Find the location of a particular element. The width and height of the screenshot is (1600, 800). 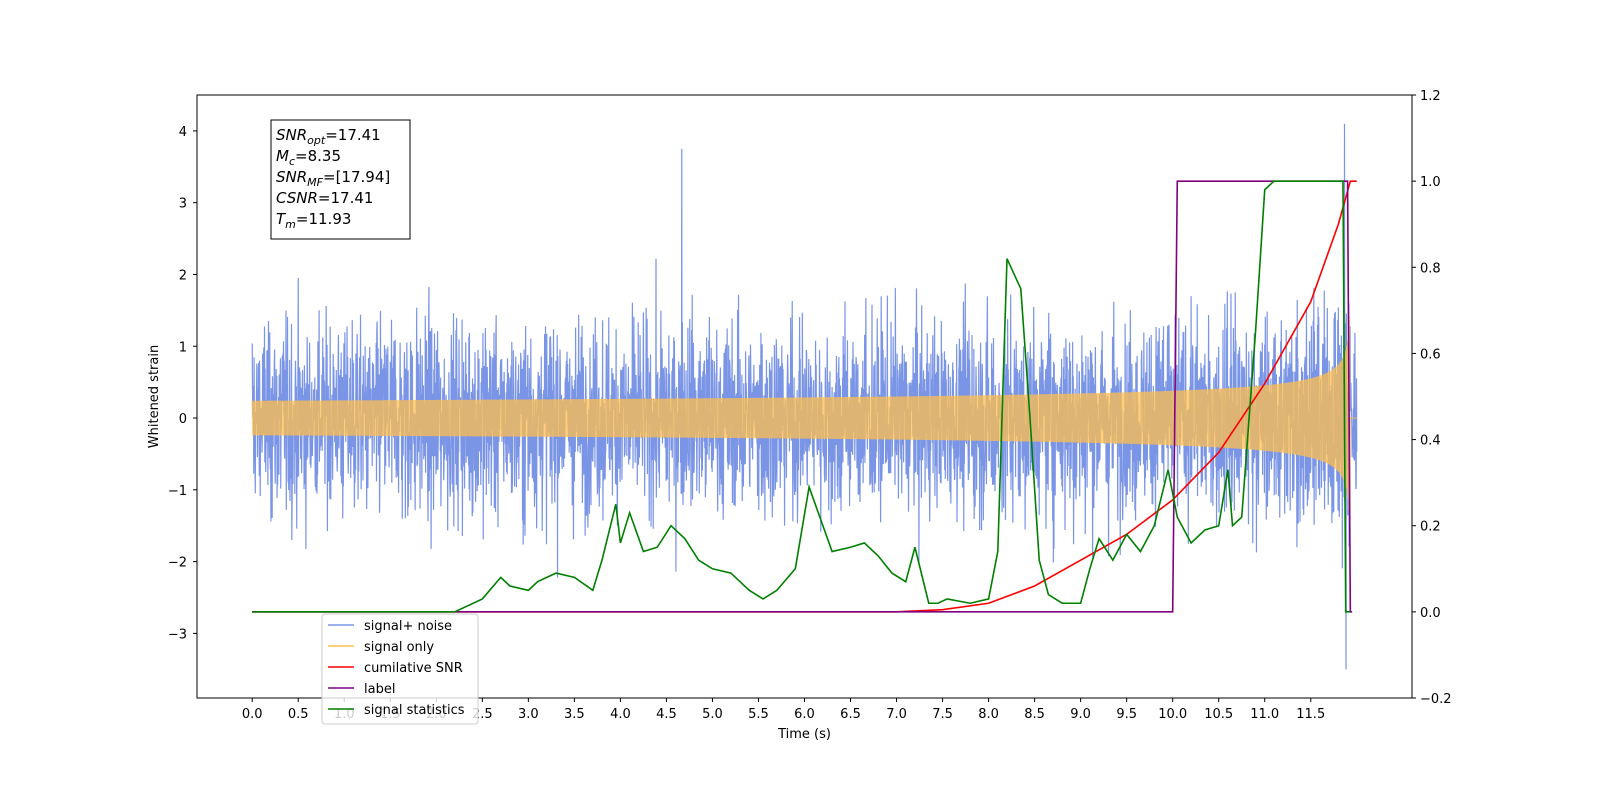

legend-label: cumilative SNR is located at coordinates (413, 668).